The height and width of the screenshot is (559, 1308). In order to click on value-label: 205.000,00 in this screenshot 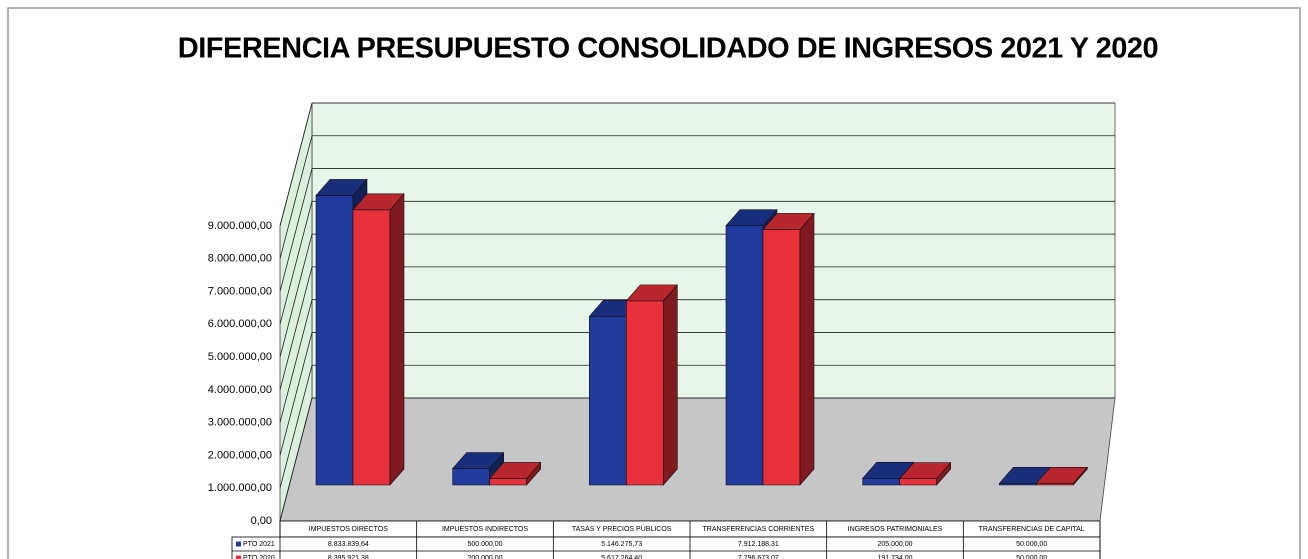, I will do `click(894, 544)`.